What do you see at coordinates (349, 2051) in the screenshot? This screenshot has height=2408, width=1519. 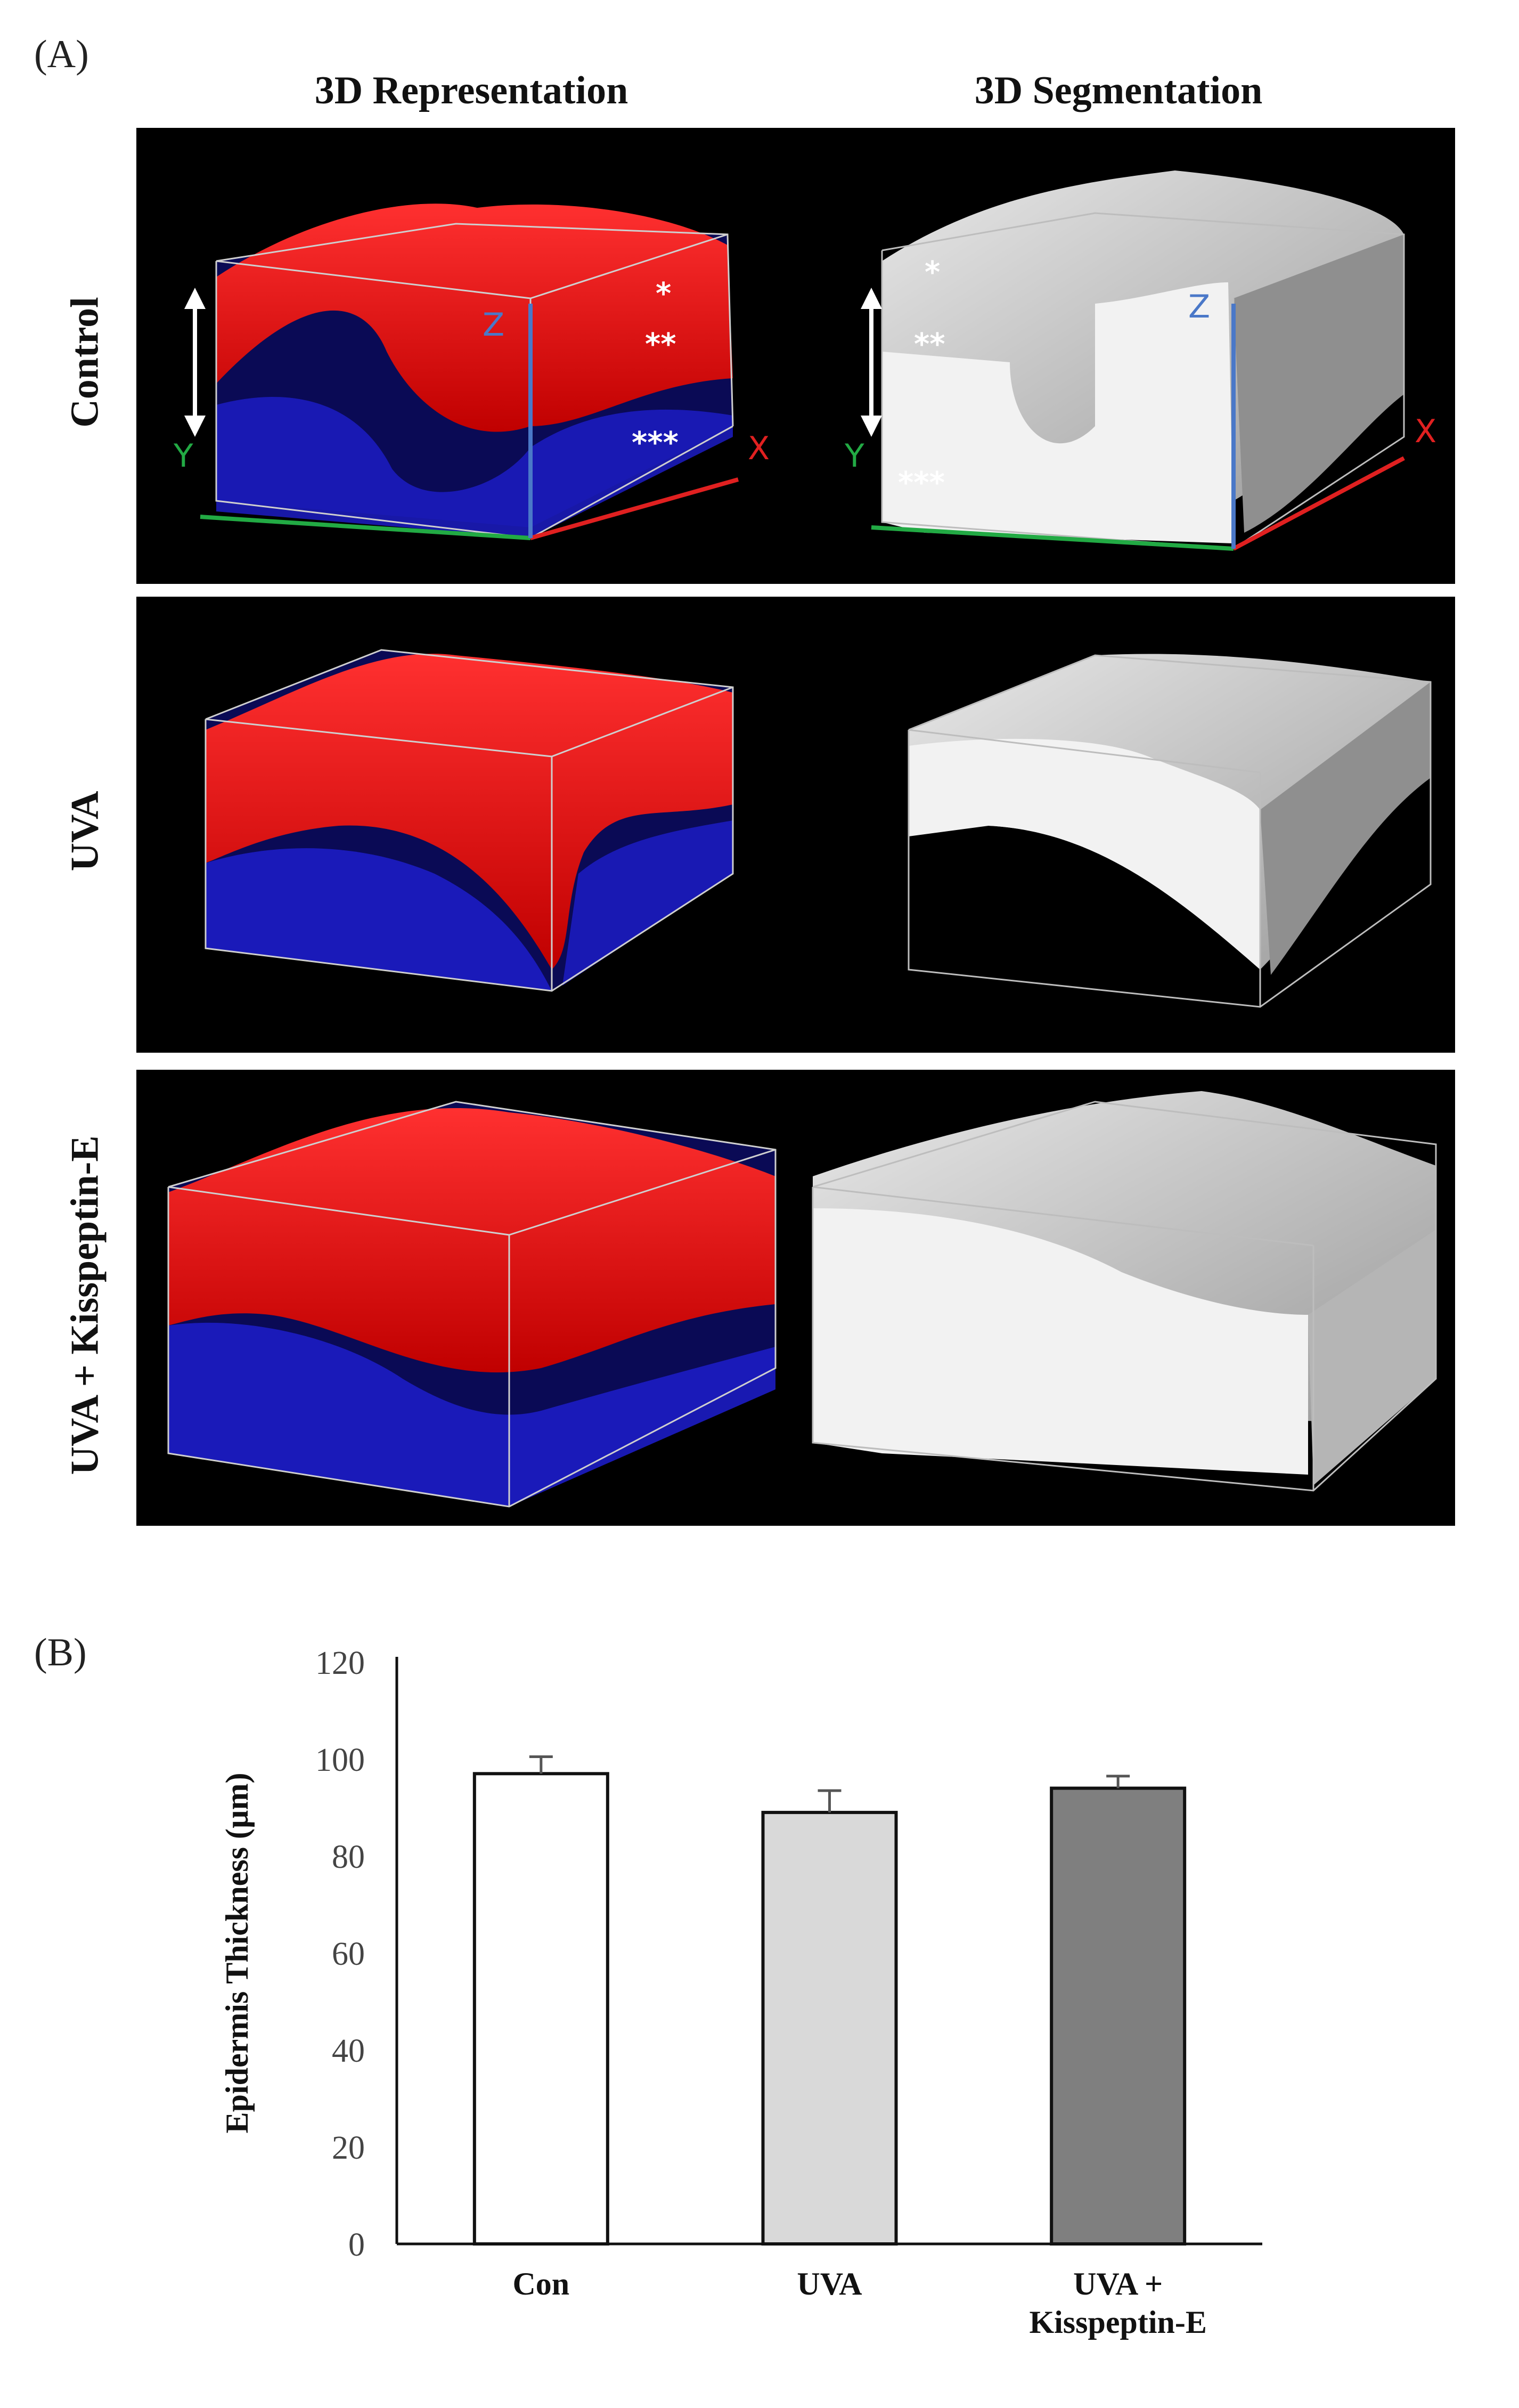 I see `y-tick-label: 40` at bounding box center [349, 2051].